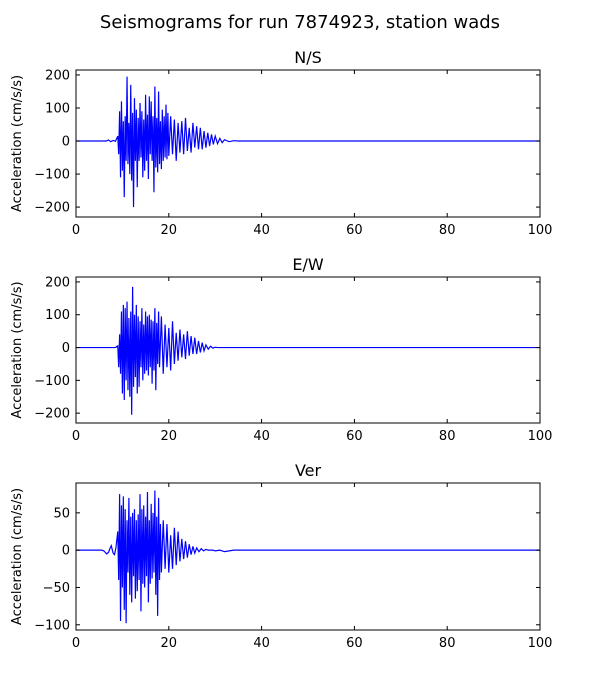 Image resolution: width=600 pixels, height=700 pixels. What do you see at coordinates (52, 175) in the screenshot?
I see `y-tick-label-ns: −100` at bounding box center [52, 175].